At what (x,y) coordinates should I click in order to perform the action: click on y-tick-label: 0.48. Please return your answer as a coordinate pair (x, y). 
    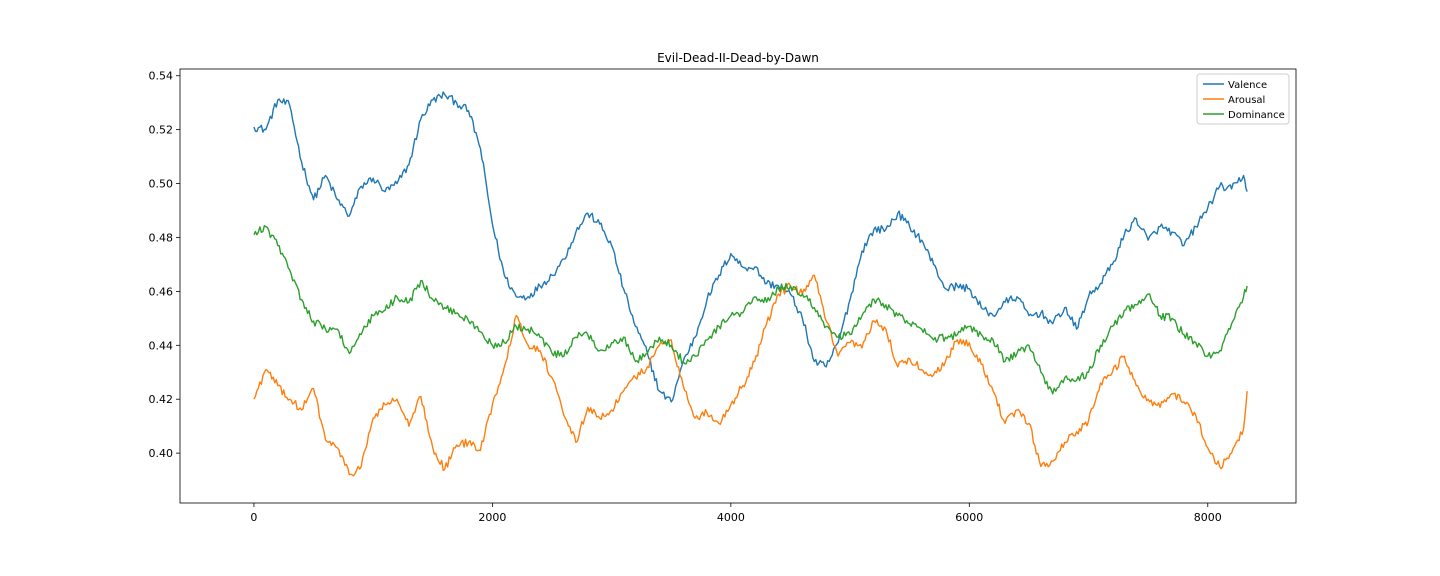
    Looking at the image, I should click on (161, 237).